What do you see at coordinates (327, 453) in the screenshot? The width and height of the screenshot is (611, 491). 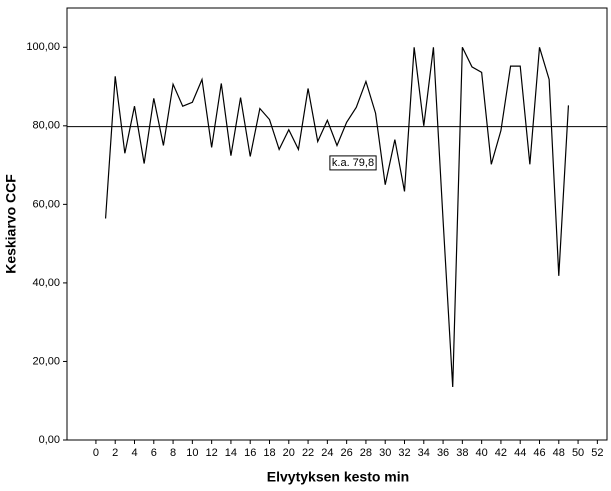 I see `x-tick-label: 24` at bounding box center [327, 453].